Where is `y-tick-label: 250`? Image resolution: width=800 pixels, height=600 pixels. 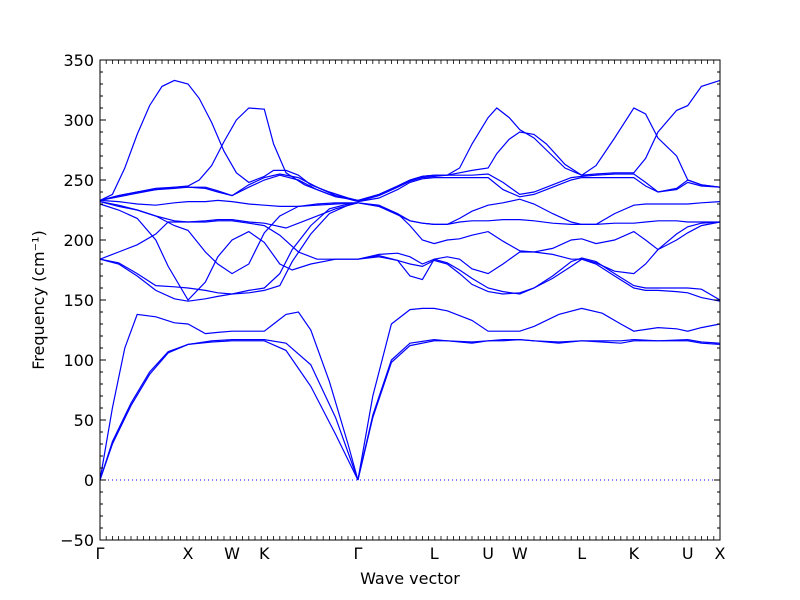
y-tick-label: 250 is located at coordinates (78, 180).